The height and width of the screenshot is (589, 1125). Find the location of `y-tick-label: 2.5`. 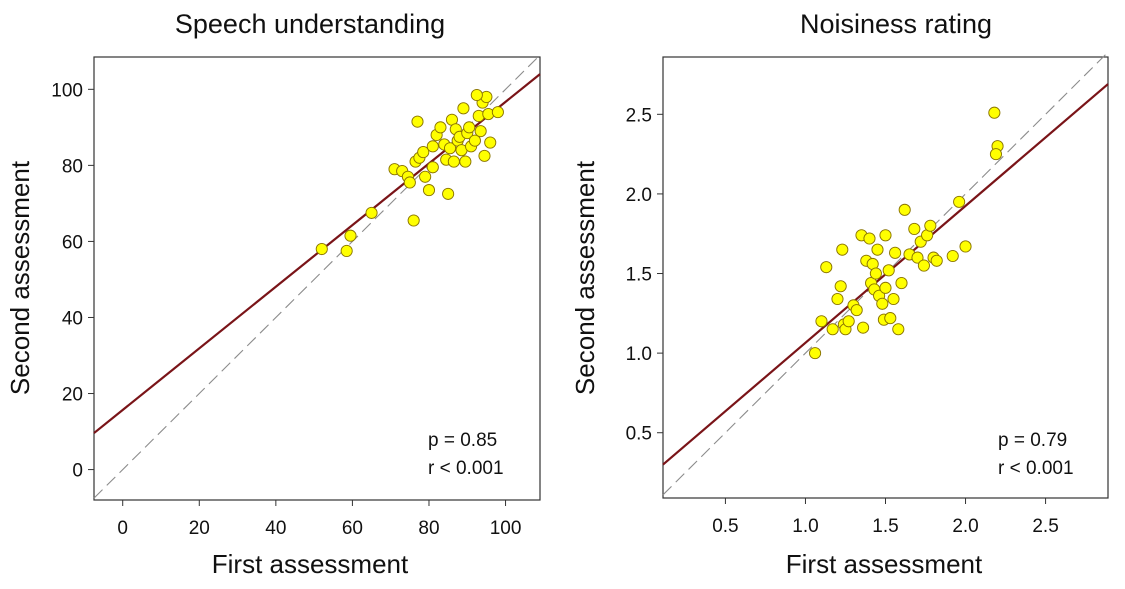

y-tick-label: 2.5 is located at coordinates (639, 115).